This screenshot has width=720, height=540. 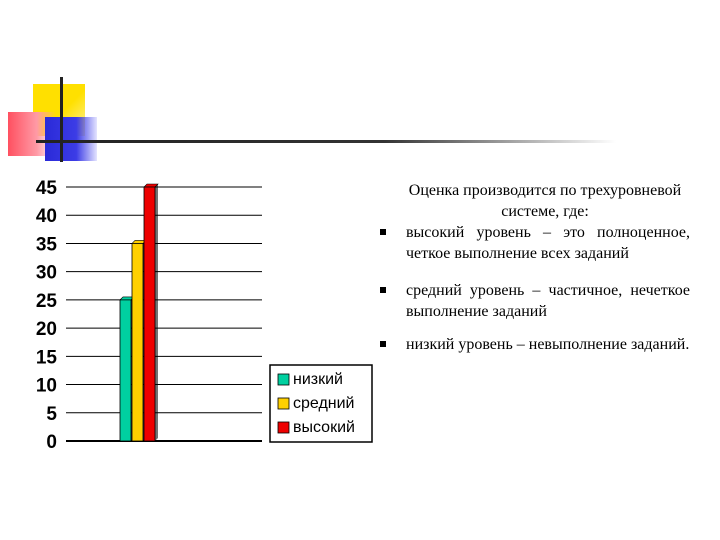 I want to click on bullet-low-text: низкий уровень – невыполнение заданий., so click(x=548, y=344).